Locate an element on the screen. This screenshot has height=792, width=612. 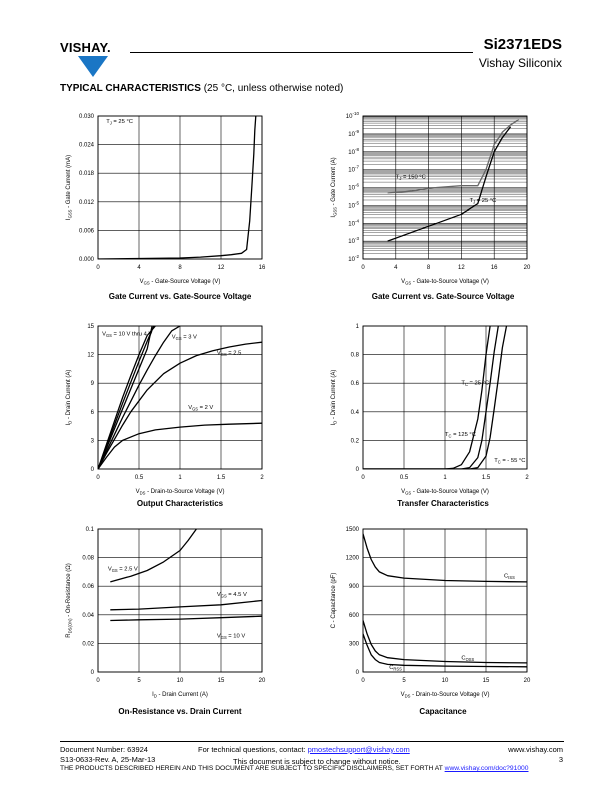
annotation-label: VGS​ = 3 V is located at coordinates (184, 337).